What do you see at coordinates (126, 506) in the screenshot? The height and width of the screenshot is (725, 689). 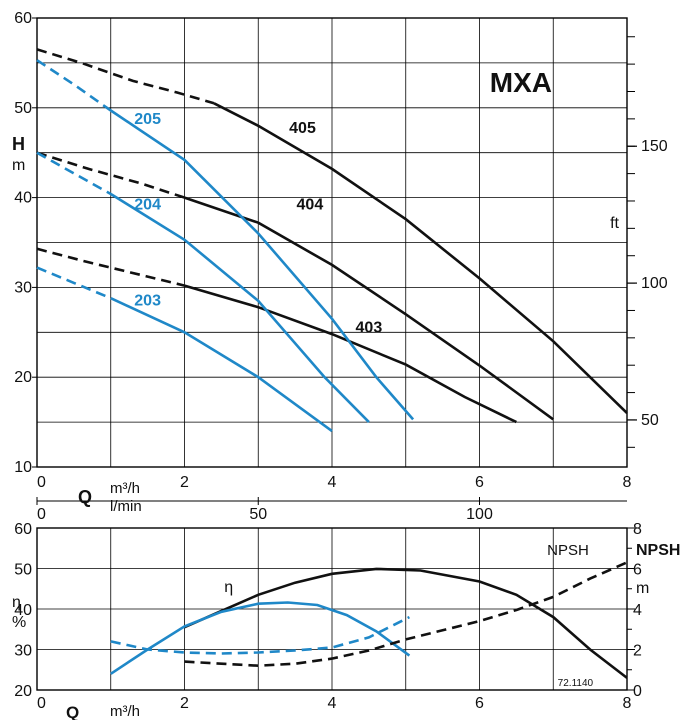 I see `x-unit-secondary: l/min` at bounding box center [126, 506].